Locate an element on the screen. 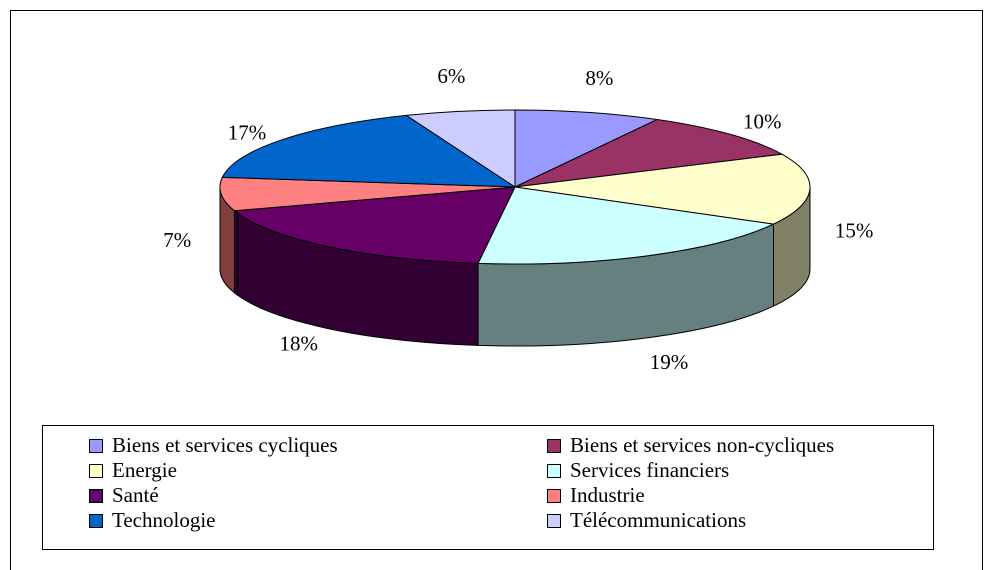 This screenshot has height=570, width=991. data-label: 8% is located at coordinates (599, 78).